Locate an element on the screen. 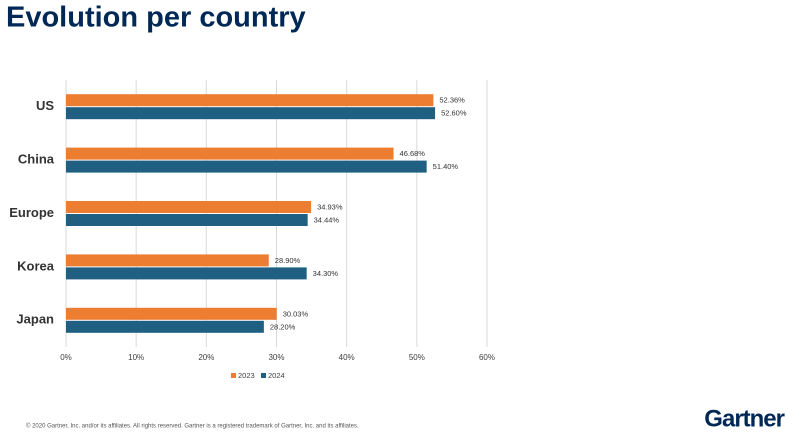 The image size is (792, 446). data-label: 51.40% is located at coordinates (446, 166).